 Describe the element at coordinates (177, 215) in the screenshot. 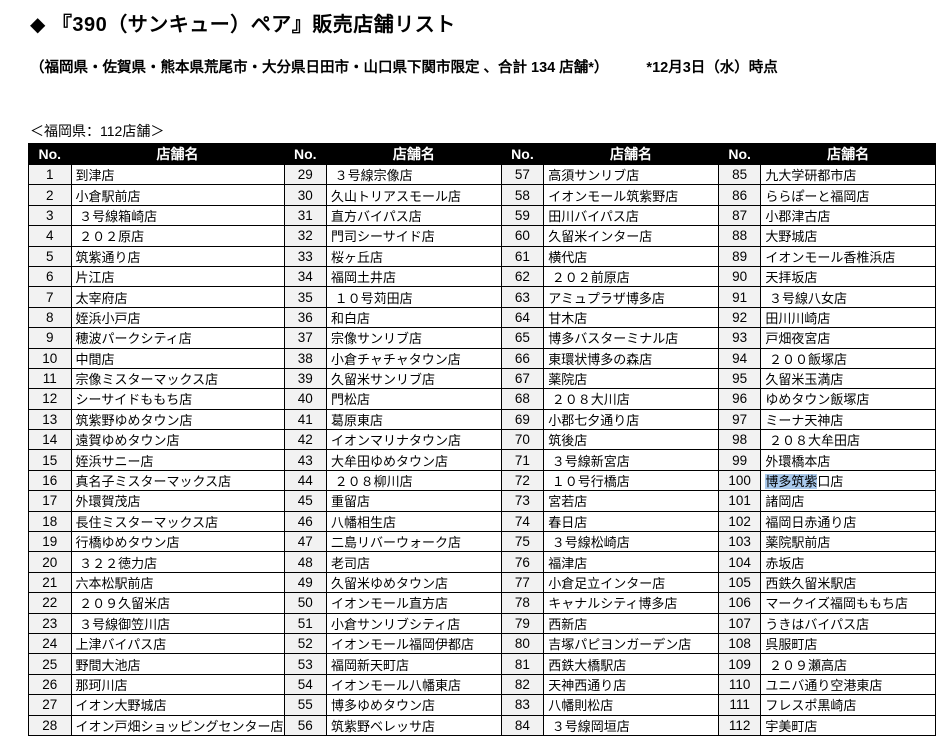

I see `store-name-cell: ３号線箱崎店` at that location.